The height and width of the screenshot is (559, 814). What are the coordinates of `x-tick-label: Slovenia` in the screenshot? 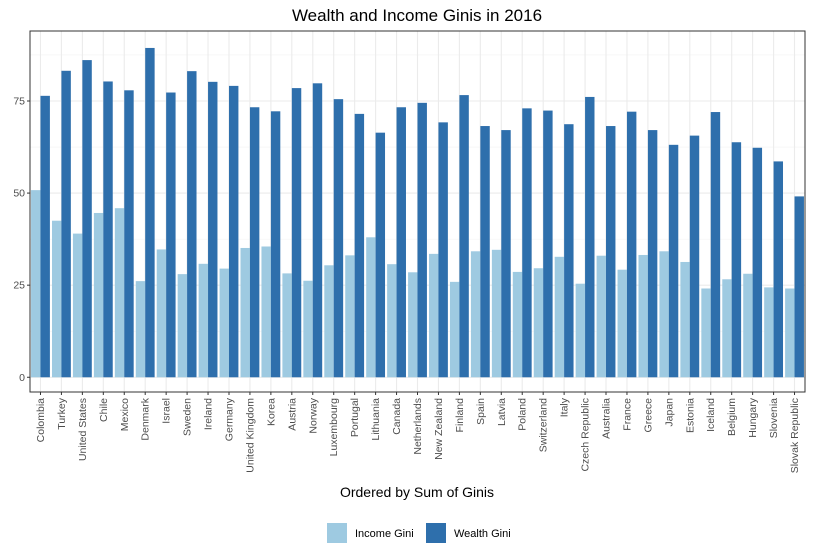 It's located at (774, 418).